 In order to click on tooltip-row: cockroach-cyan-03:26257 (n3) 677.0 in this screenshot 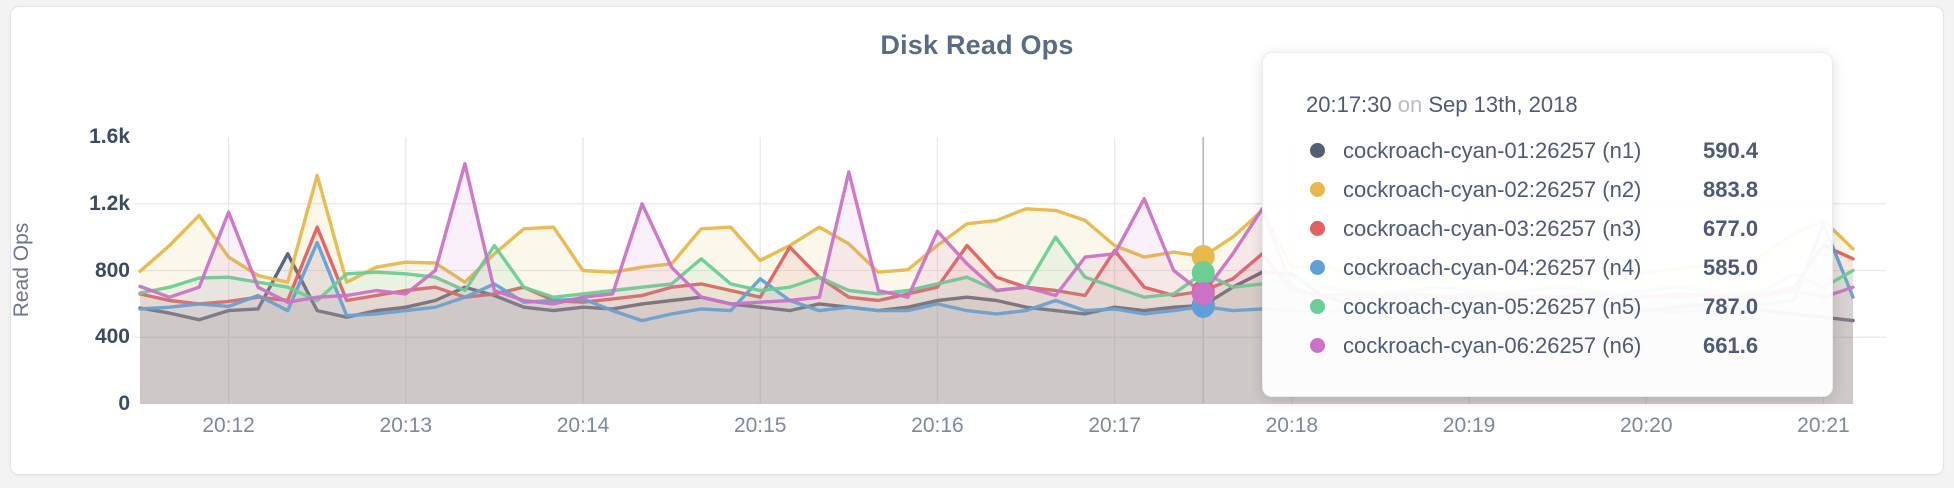, I will do `click(1540, 228)`.